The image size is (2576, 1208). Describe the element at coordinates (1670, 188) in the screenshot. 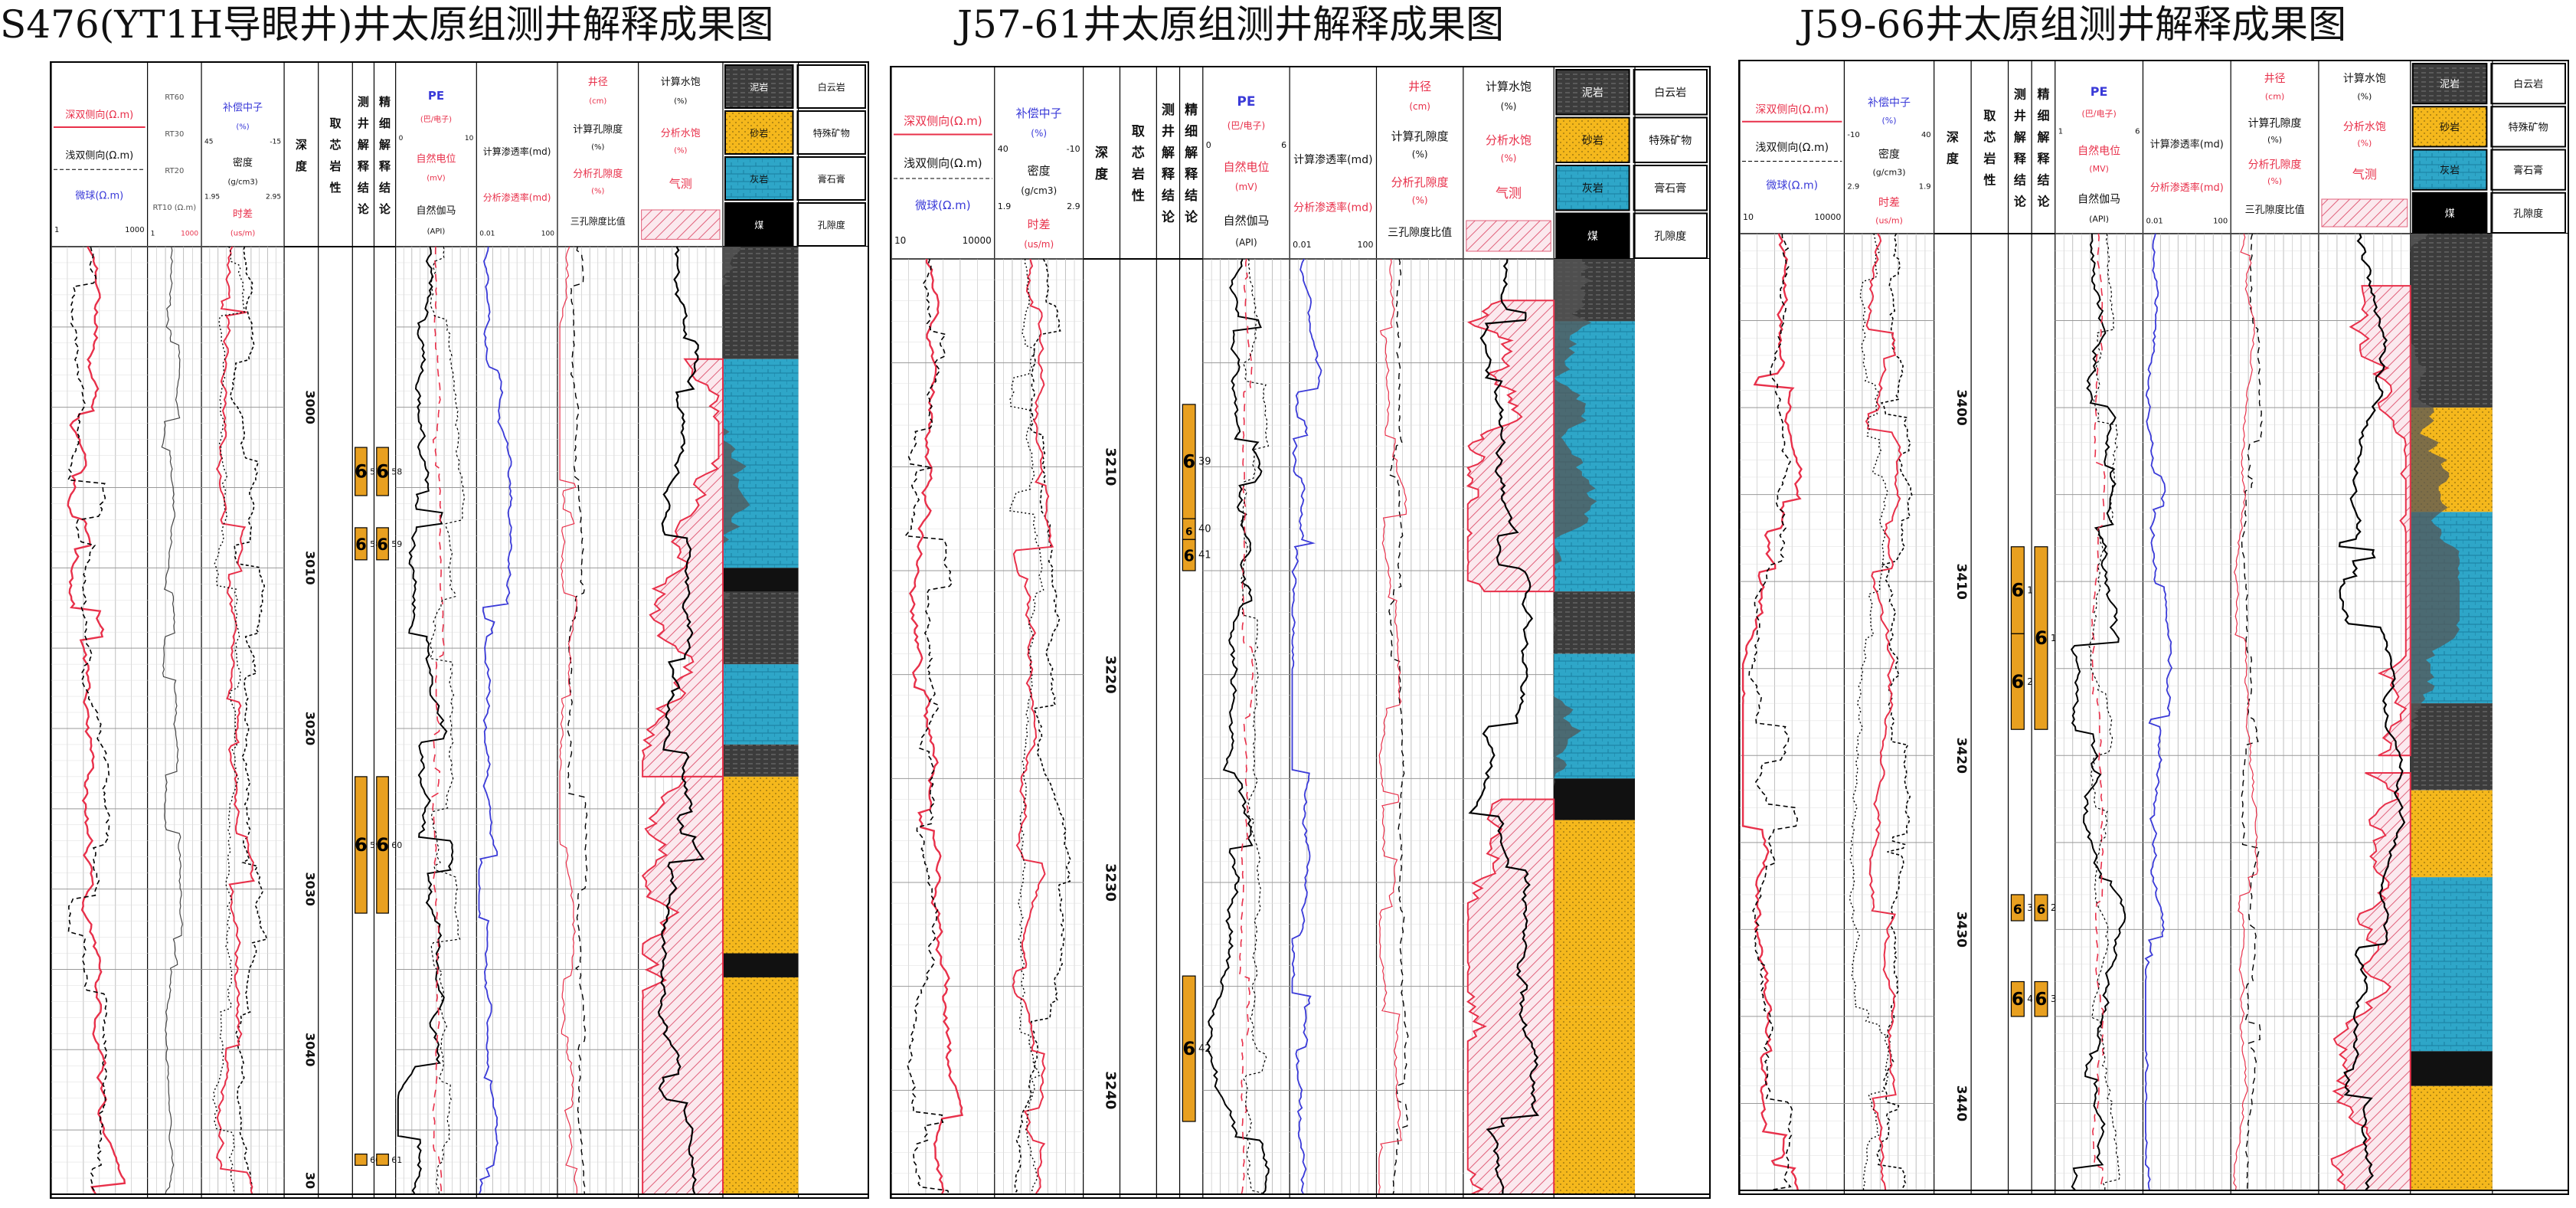

I see `legend-swatch-gypsum` at that location.